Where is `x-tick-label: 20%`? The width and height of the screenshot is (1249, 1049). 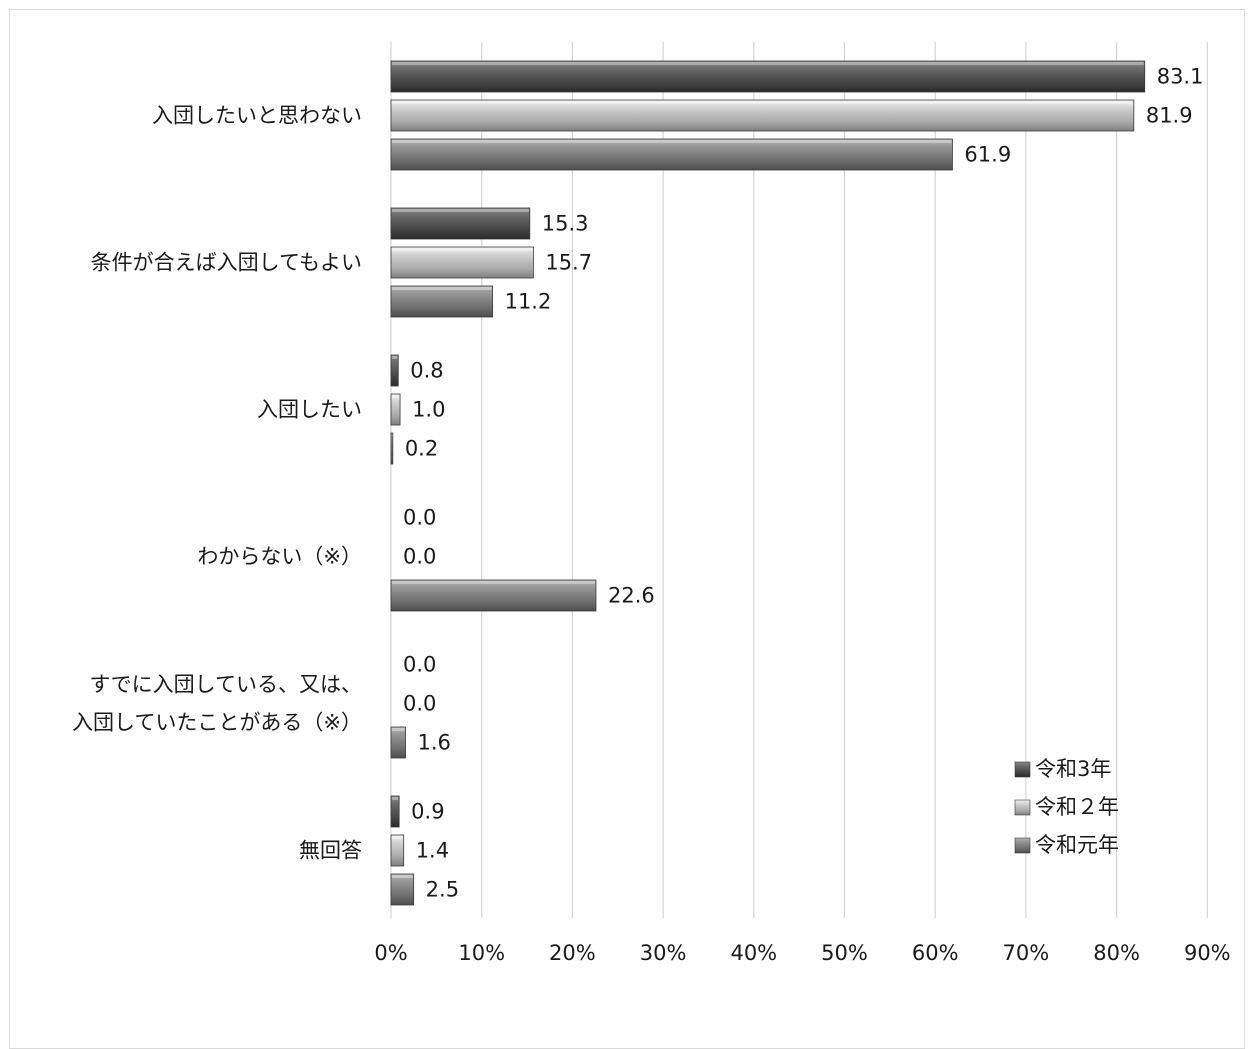
x-tick-label: 20% is located at coordinates (572, 953).